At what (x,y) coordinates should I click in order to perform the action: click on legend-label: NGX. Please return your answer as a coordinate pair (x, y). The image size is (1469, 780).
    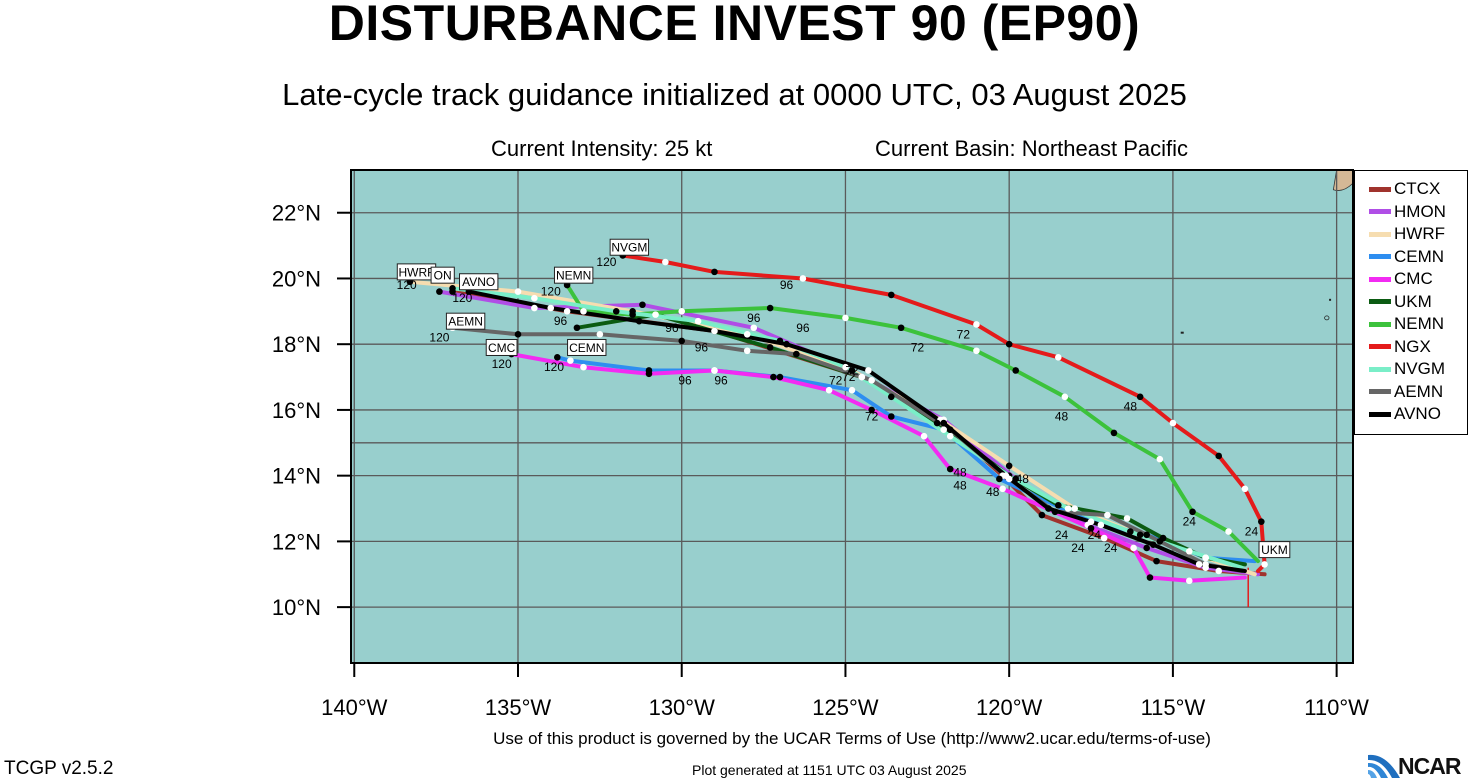
    Looking at the image, I should click on (1412, 346).